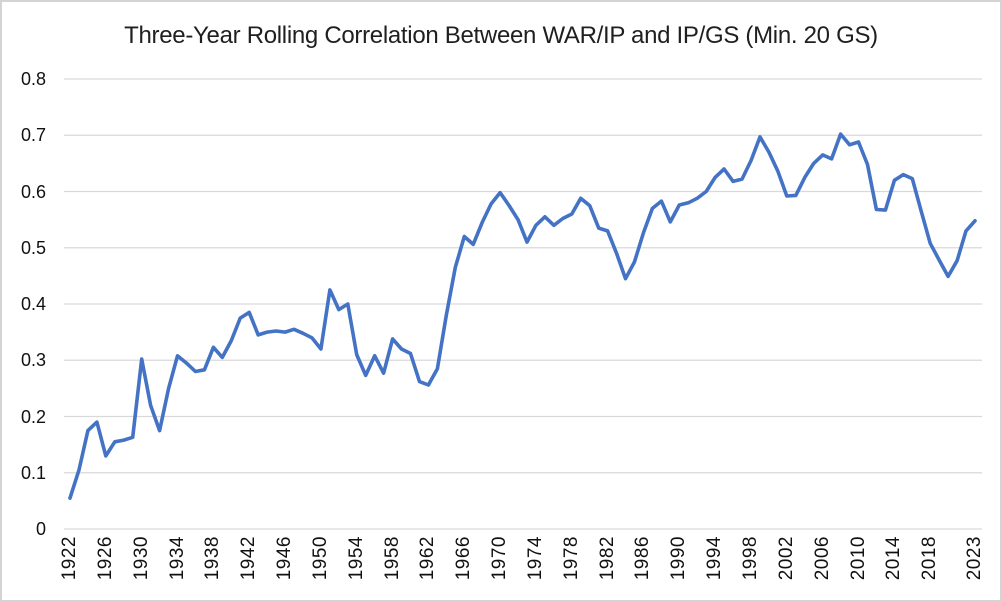  What do you see at coordinates (213, 558) in the screenshot?
I see `x-axis-tick-label: 1938` at bounding box center [213, 558].